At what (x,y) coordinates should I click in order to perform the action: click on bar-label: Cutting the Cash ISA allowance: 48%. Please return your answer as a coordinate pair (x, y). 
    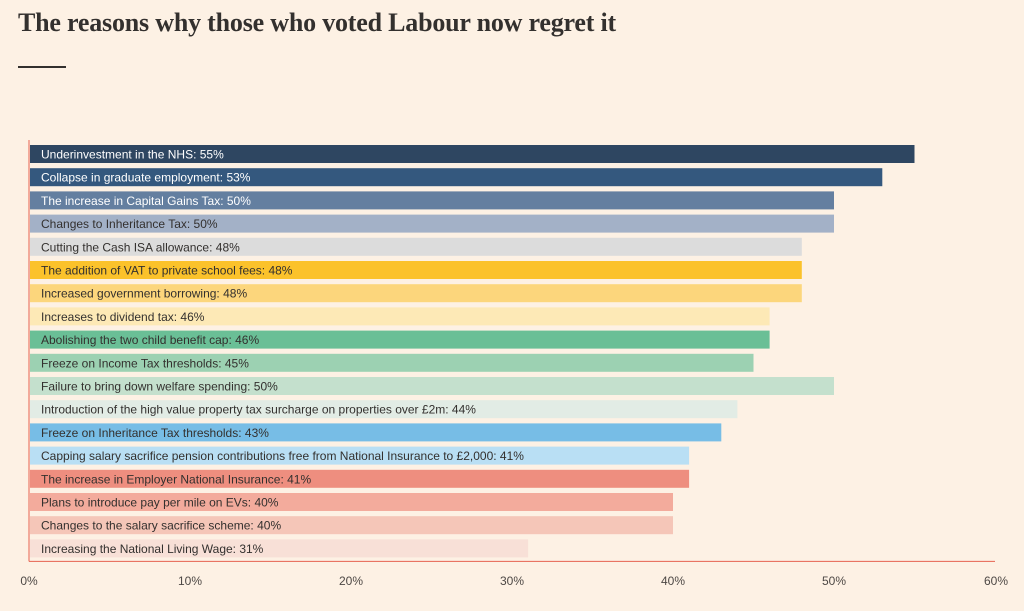
    Looking at the image, I should click on (140, 247).